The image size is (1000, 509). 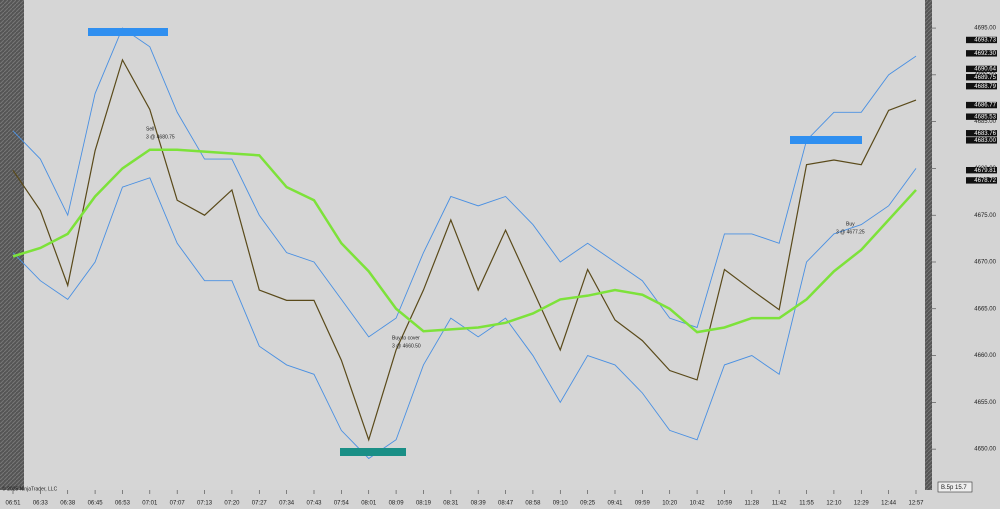 What do you see at coordinates (150, 129) in the screenshot?
I see `trade-label: Sell` at bounding box center [150, 129].